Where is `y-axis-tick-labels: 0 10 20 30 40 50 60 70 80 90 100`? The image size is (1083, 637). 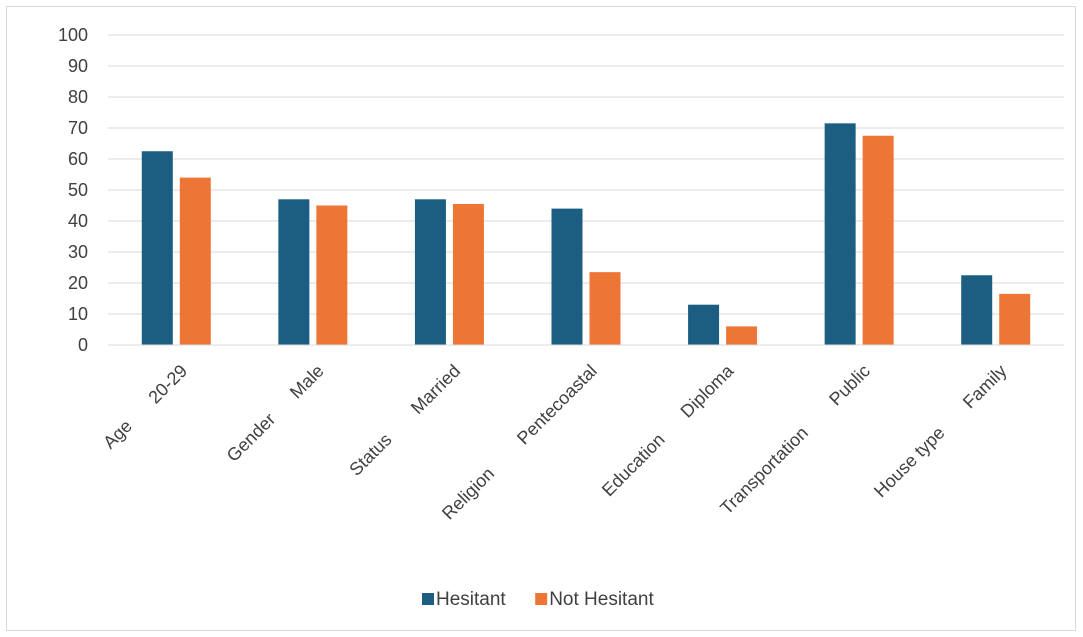 y-axis-tick-labels: 0 10 20 30 40 50 60 70 80 90 100 is located at coordinates (73, 190).